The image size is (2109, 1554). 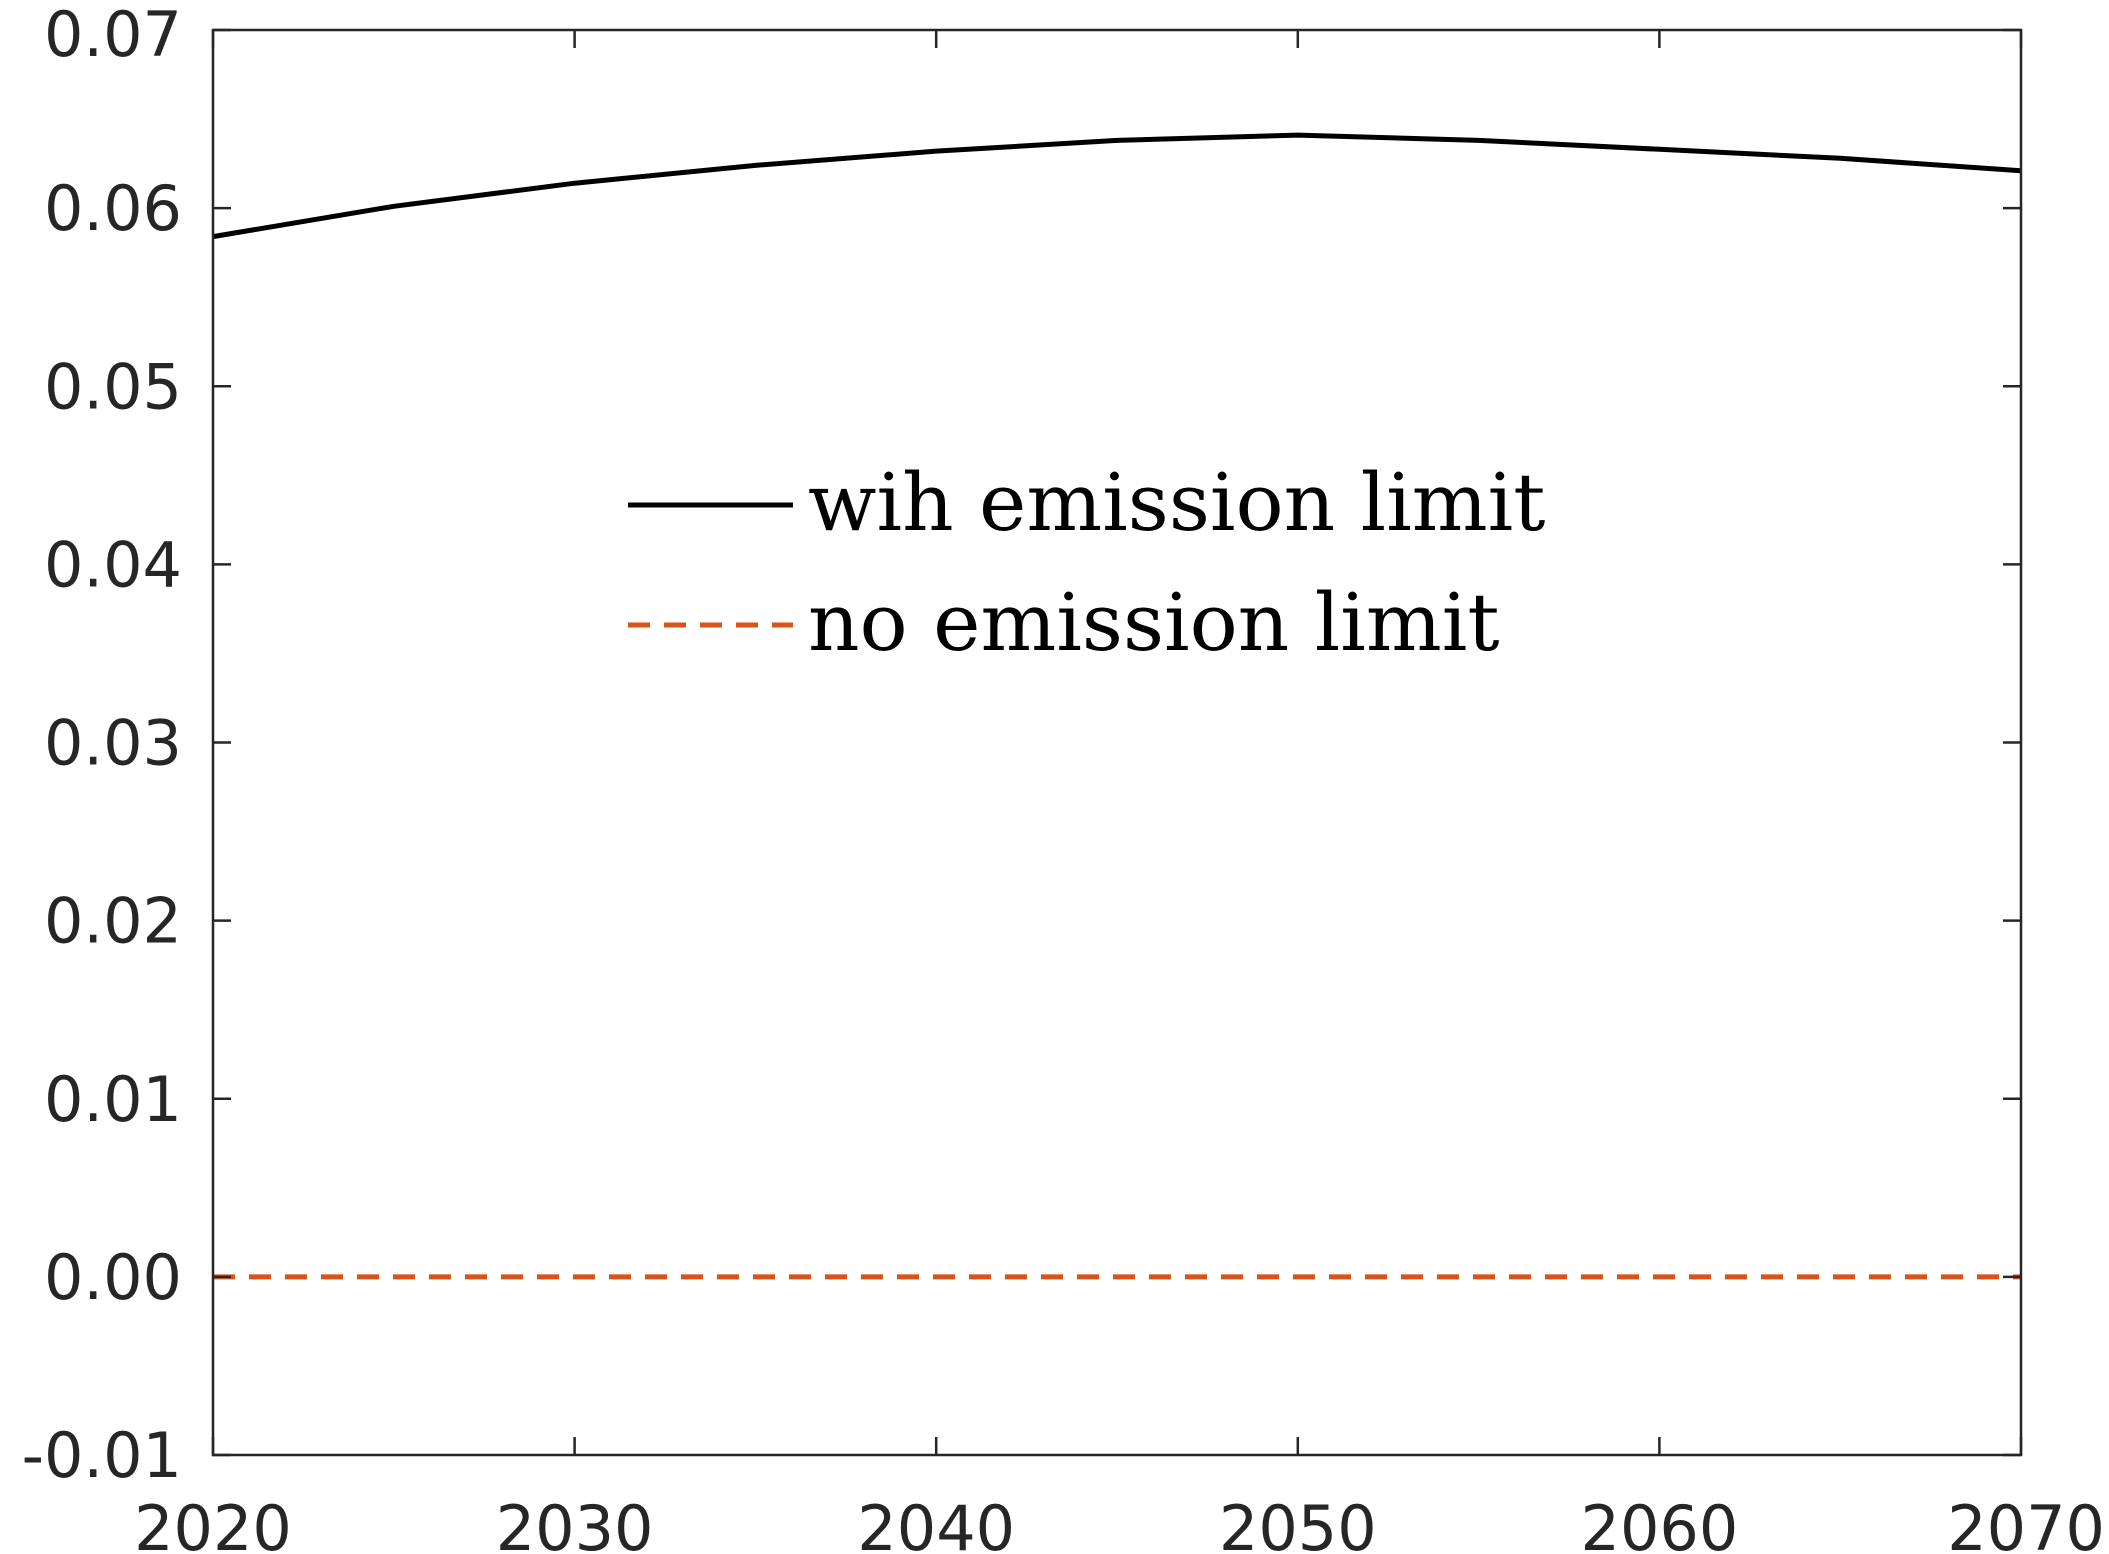 What do you see at coordinates (113, 386) in the screenshot?
I see `y-tick-label-6: 0.05` at bounding box center [113, 386].